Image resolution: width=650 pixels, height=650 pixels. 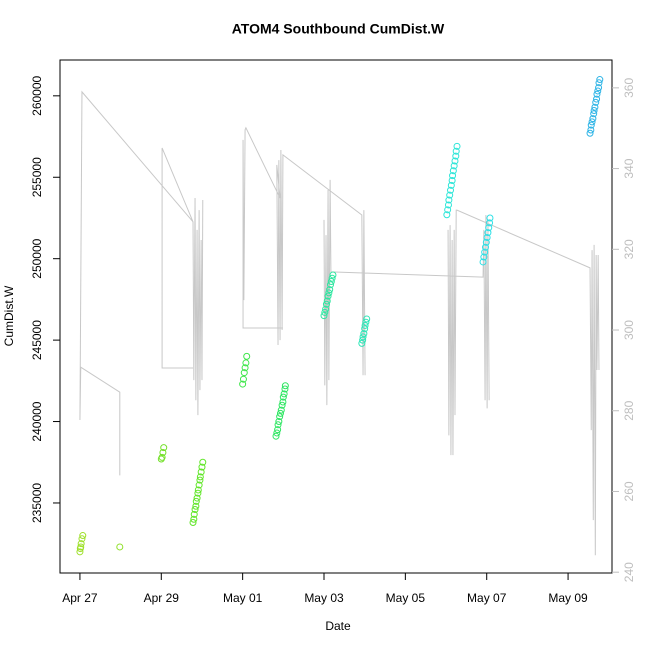 What do you see at coordinates (629, 572) in the screenshot?
I see `y2-tick-label: 240` at bounding box center [629, 572].